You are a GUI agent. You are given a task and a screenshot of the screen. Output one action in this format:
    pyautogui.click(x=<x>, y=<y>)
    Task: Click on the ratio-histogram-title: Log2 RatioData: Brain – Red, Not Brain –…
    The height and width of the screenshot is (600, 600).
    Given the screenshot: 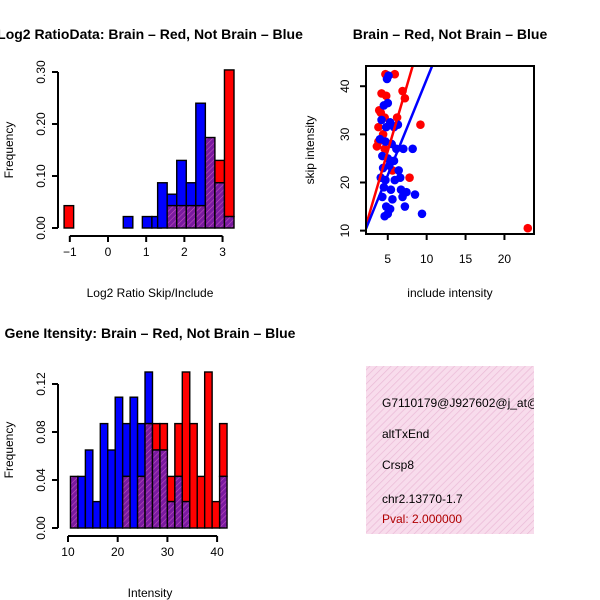 What is the action you would take?
    pyautogui.click(x=151, y=34)
    